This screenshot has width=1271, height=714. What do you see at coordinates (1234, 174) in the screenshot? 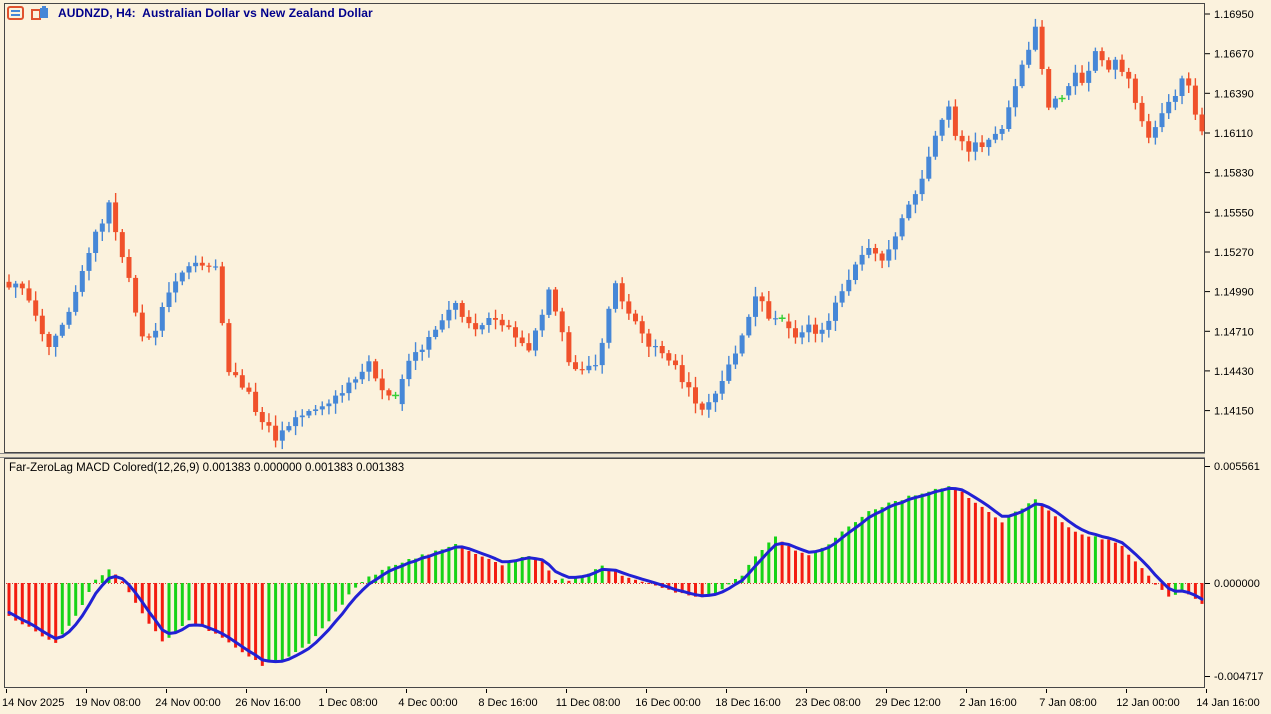
I see `price-axis-label: 1.15830` at bounding box center [1234, 174].